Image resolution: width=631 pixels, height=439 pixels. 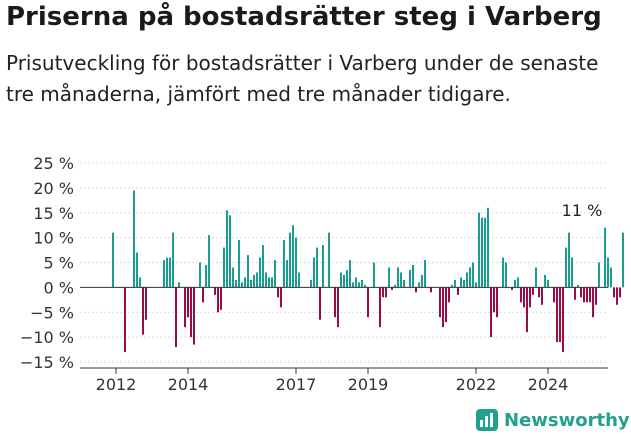 What do you see at coordinates (53, 238) in the screenshot?
I see `y-tick-label: 10 %` at bounding box center [53, 238].